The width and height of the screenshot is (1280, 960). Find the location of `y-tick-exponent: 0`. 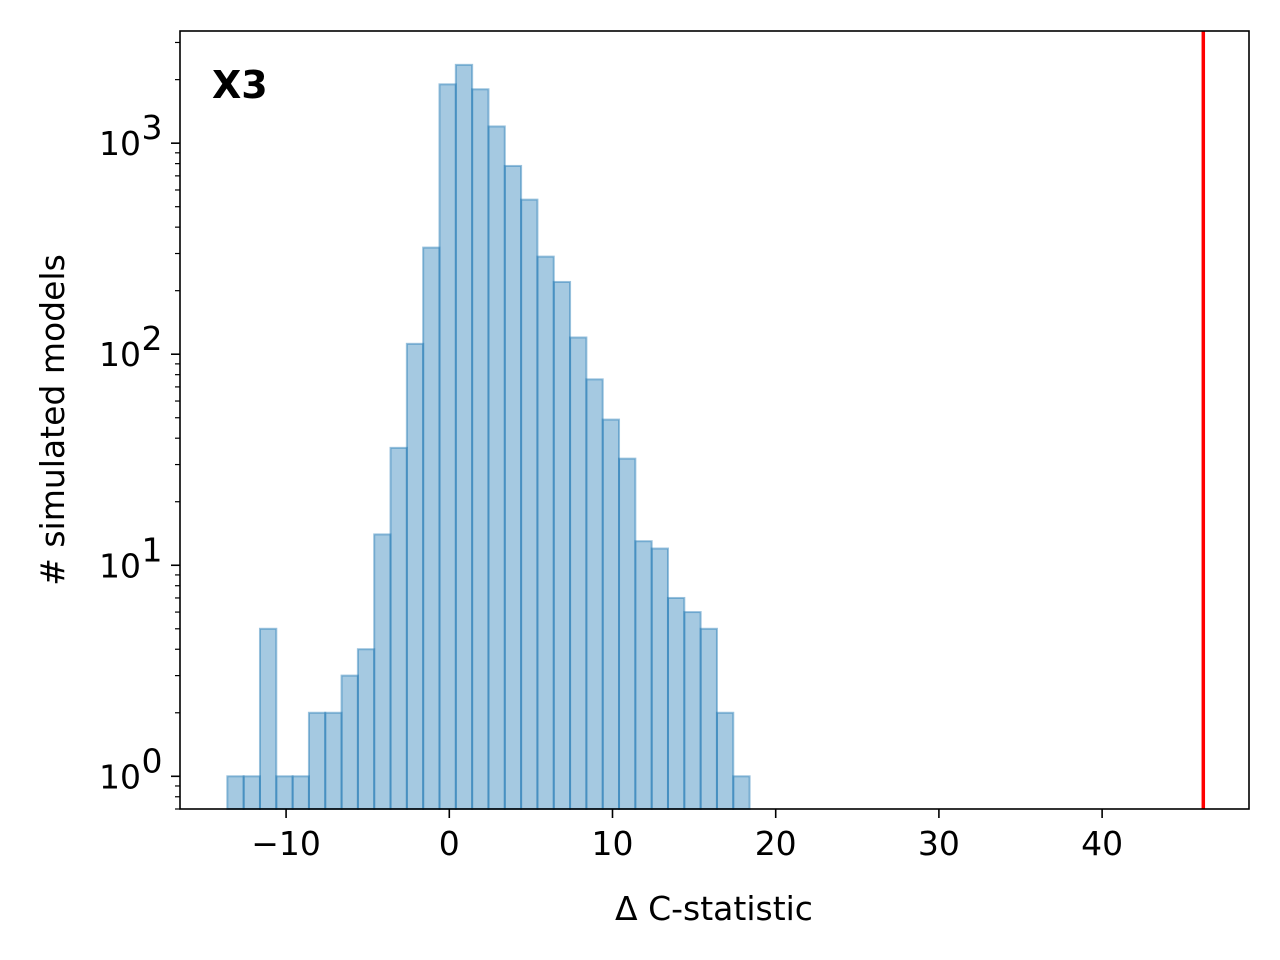

y-tick-exponent: 0 is located at coordinates (152, 760).